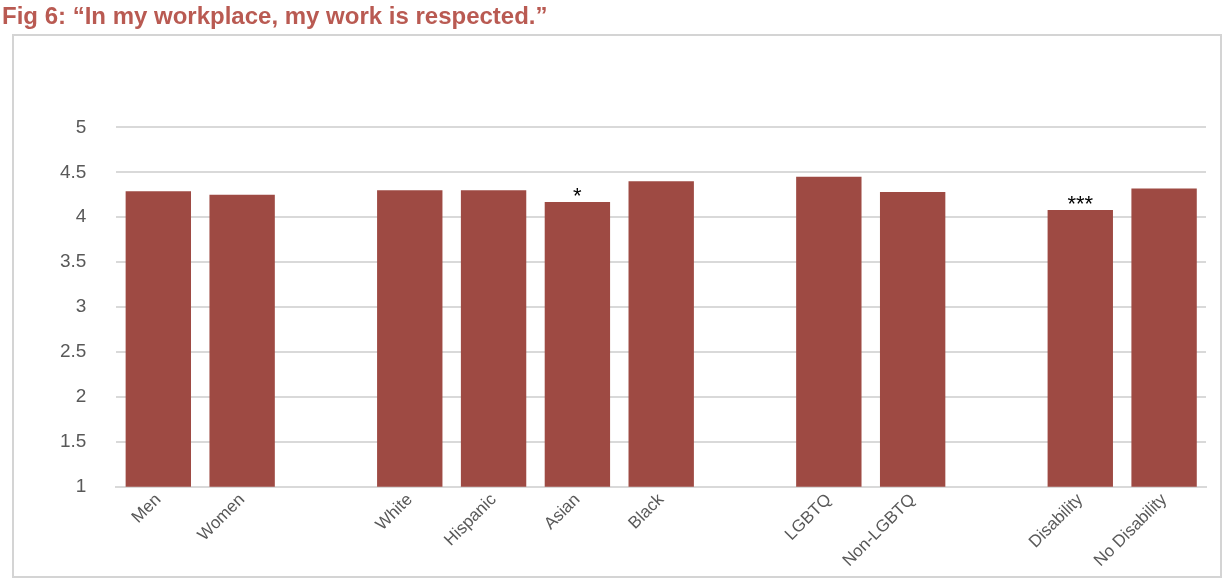  I want to click on y-tick-label: 5, so click(81, 126).